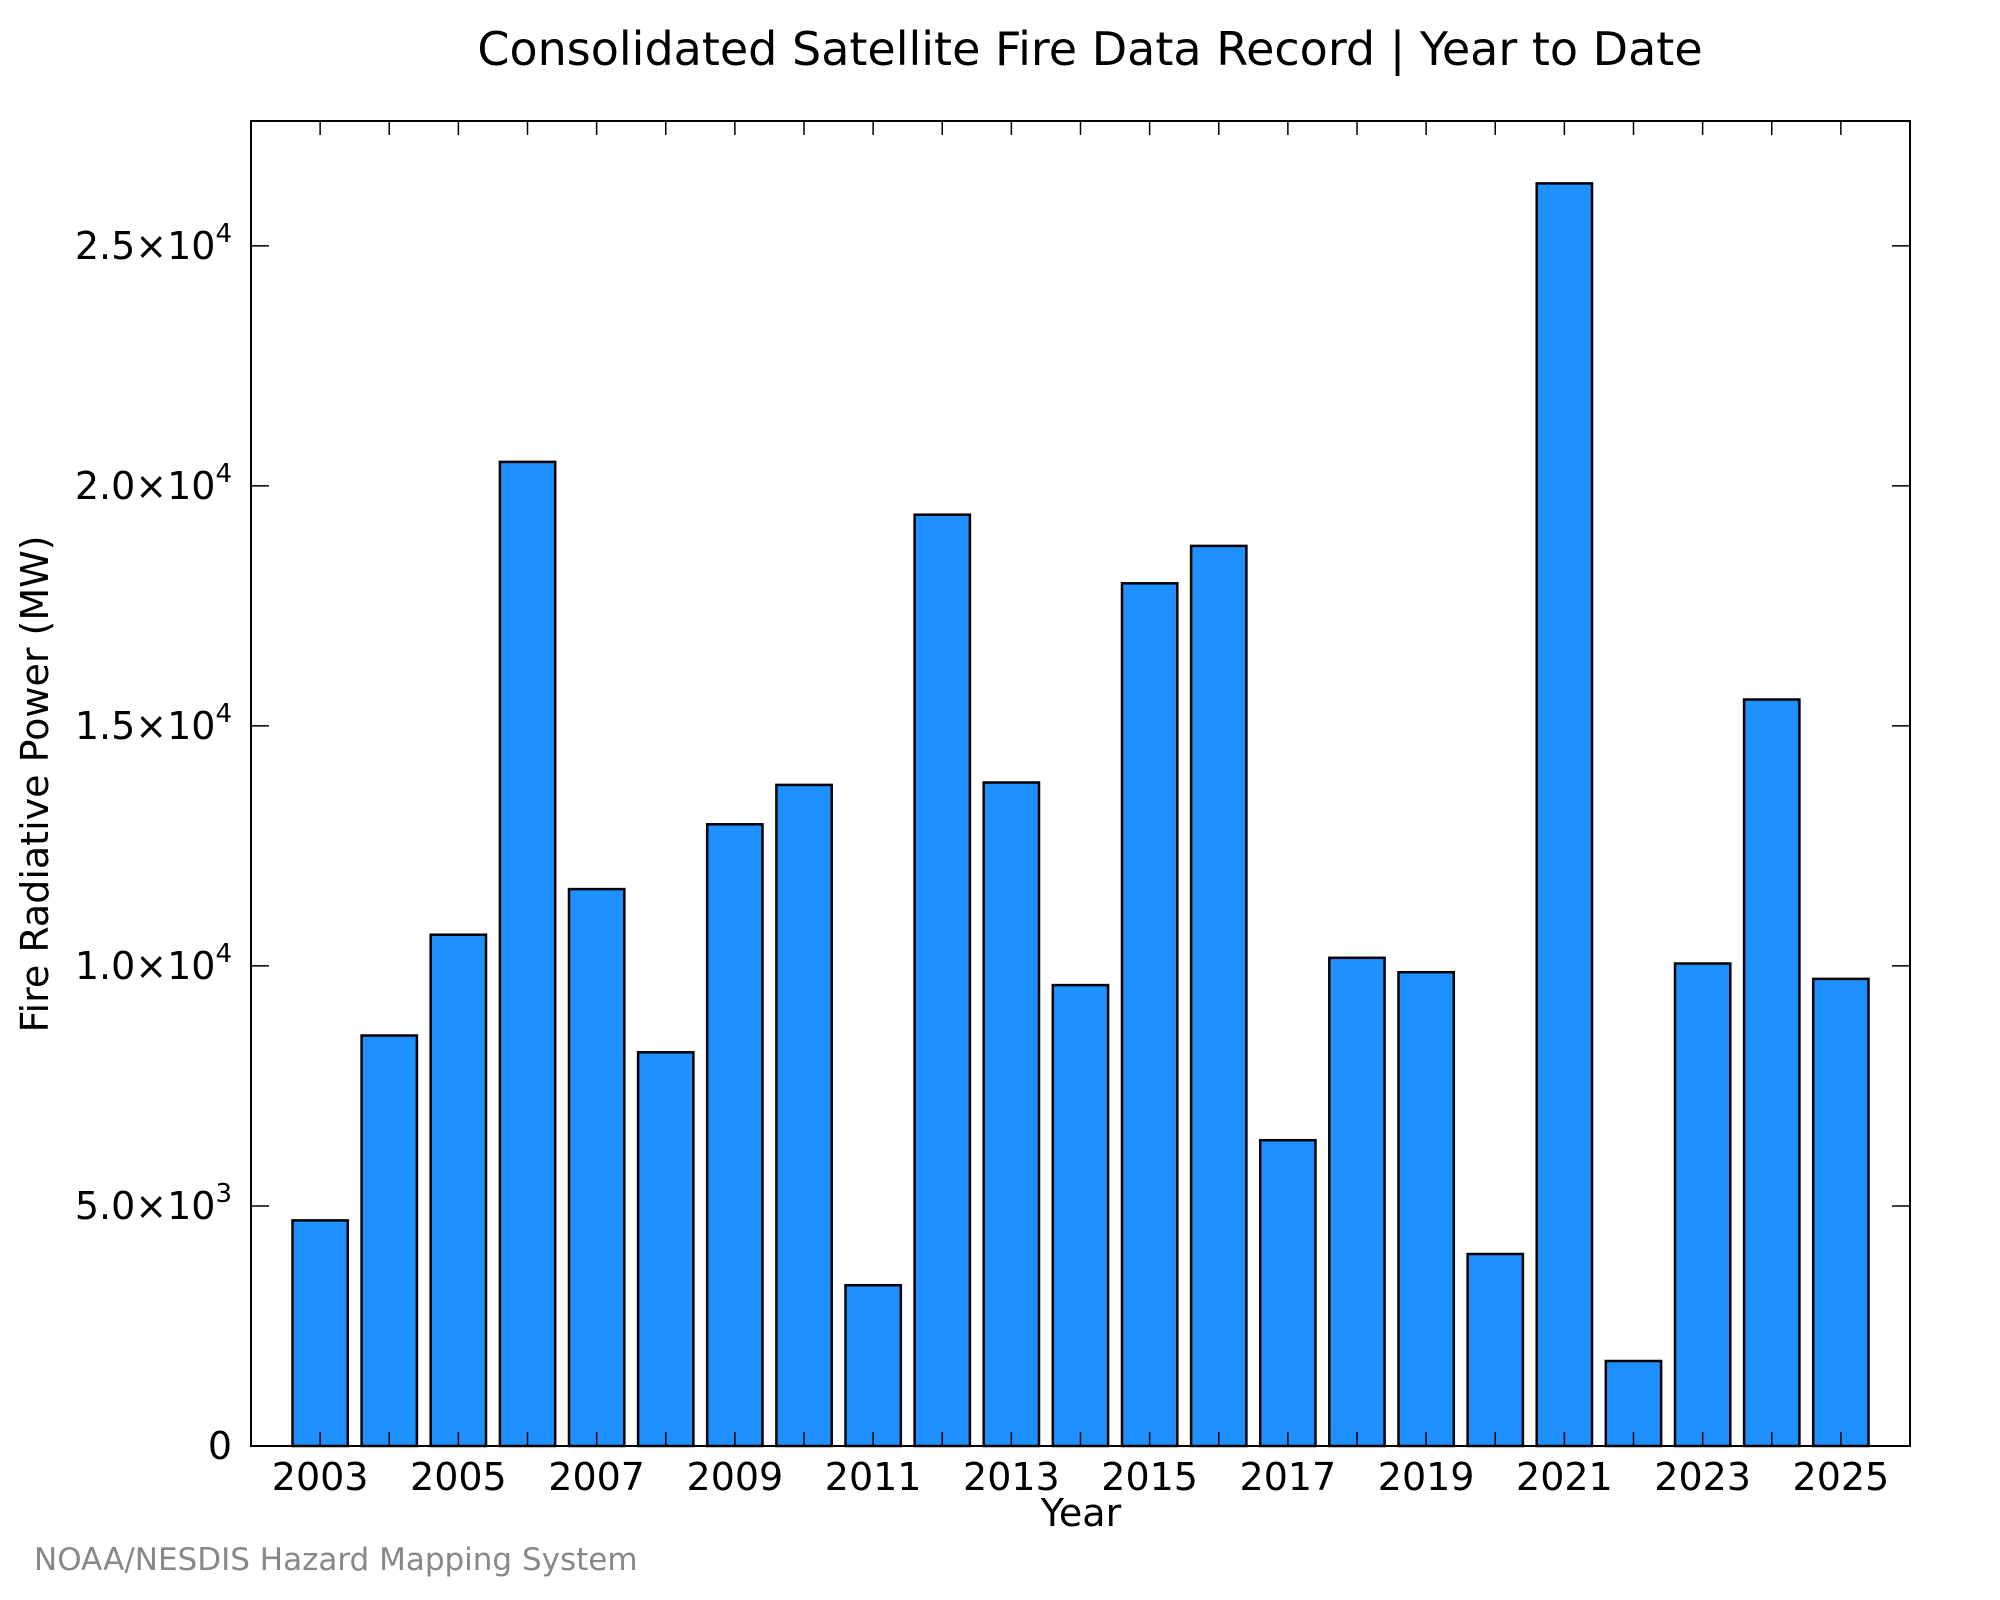 This screenshot has height=1600, width=2000. What do you see at coordinates (873, 1477) in the screenshot?
I see `x-tick-label: 2011` at bounding box center [873, 1477].